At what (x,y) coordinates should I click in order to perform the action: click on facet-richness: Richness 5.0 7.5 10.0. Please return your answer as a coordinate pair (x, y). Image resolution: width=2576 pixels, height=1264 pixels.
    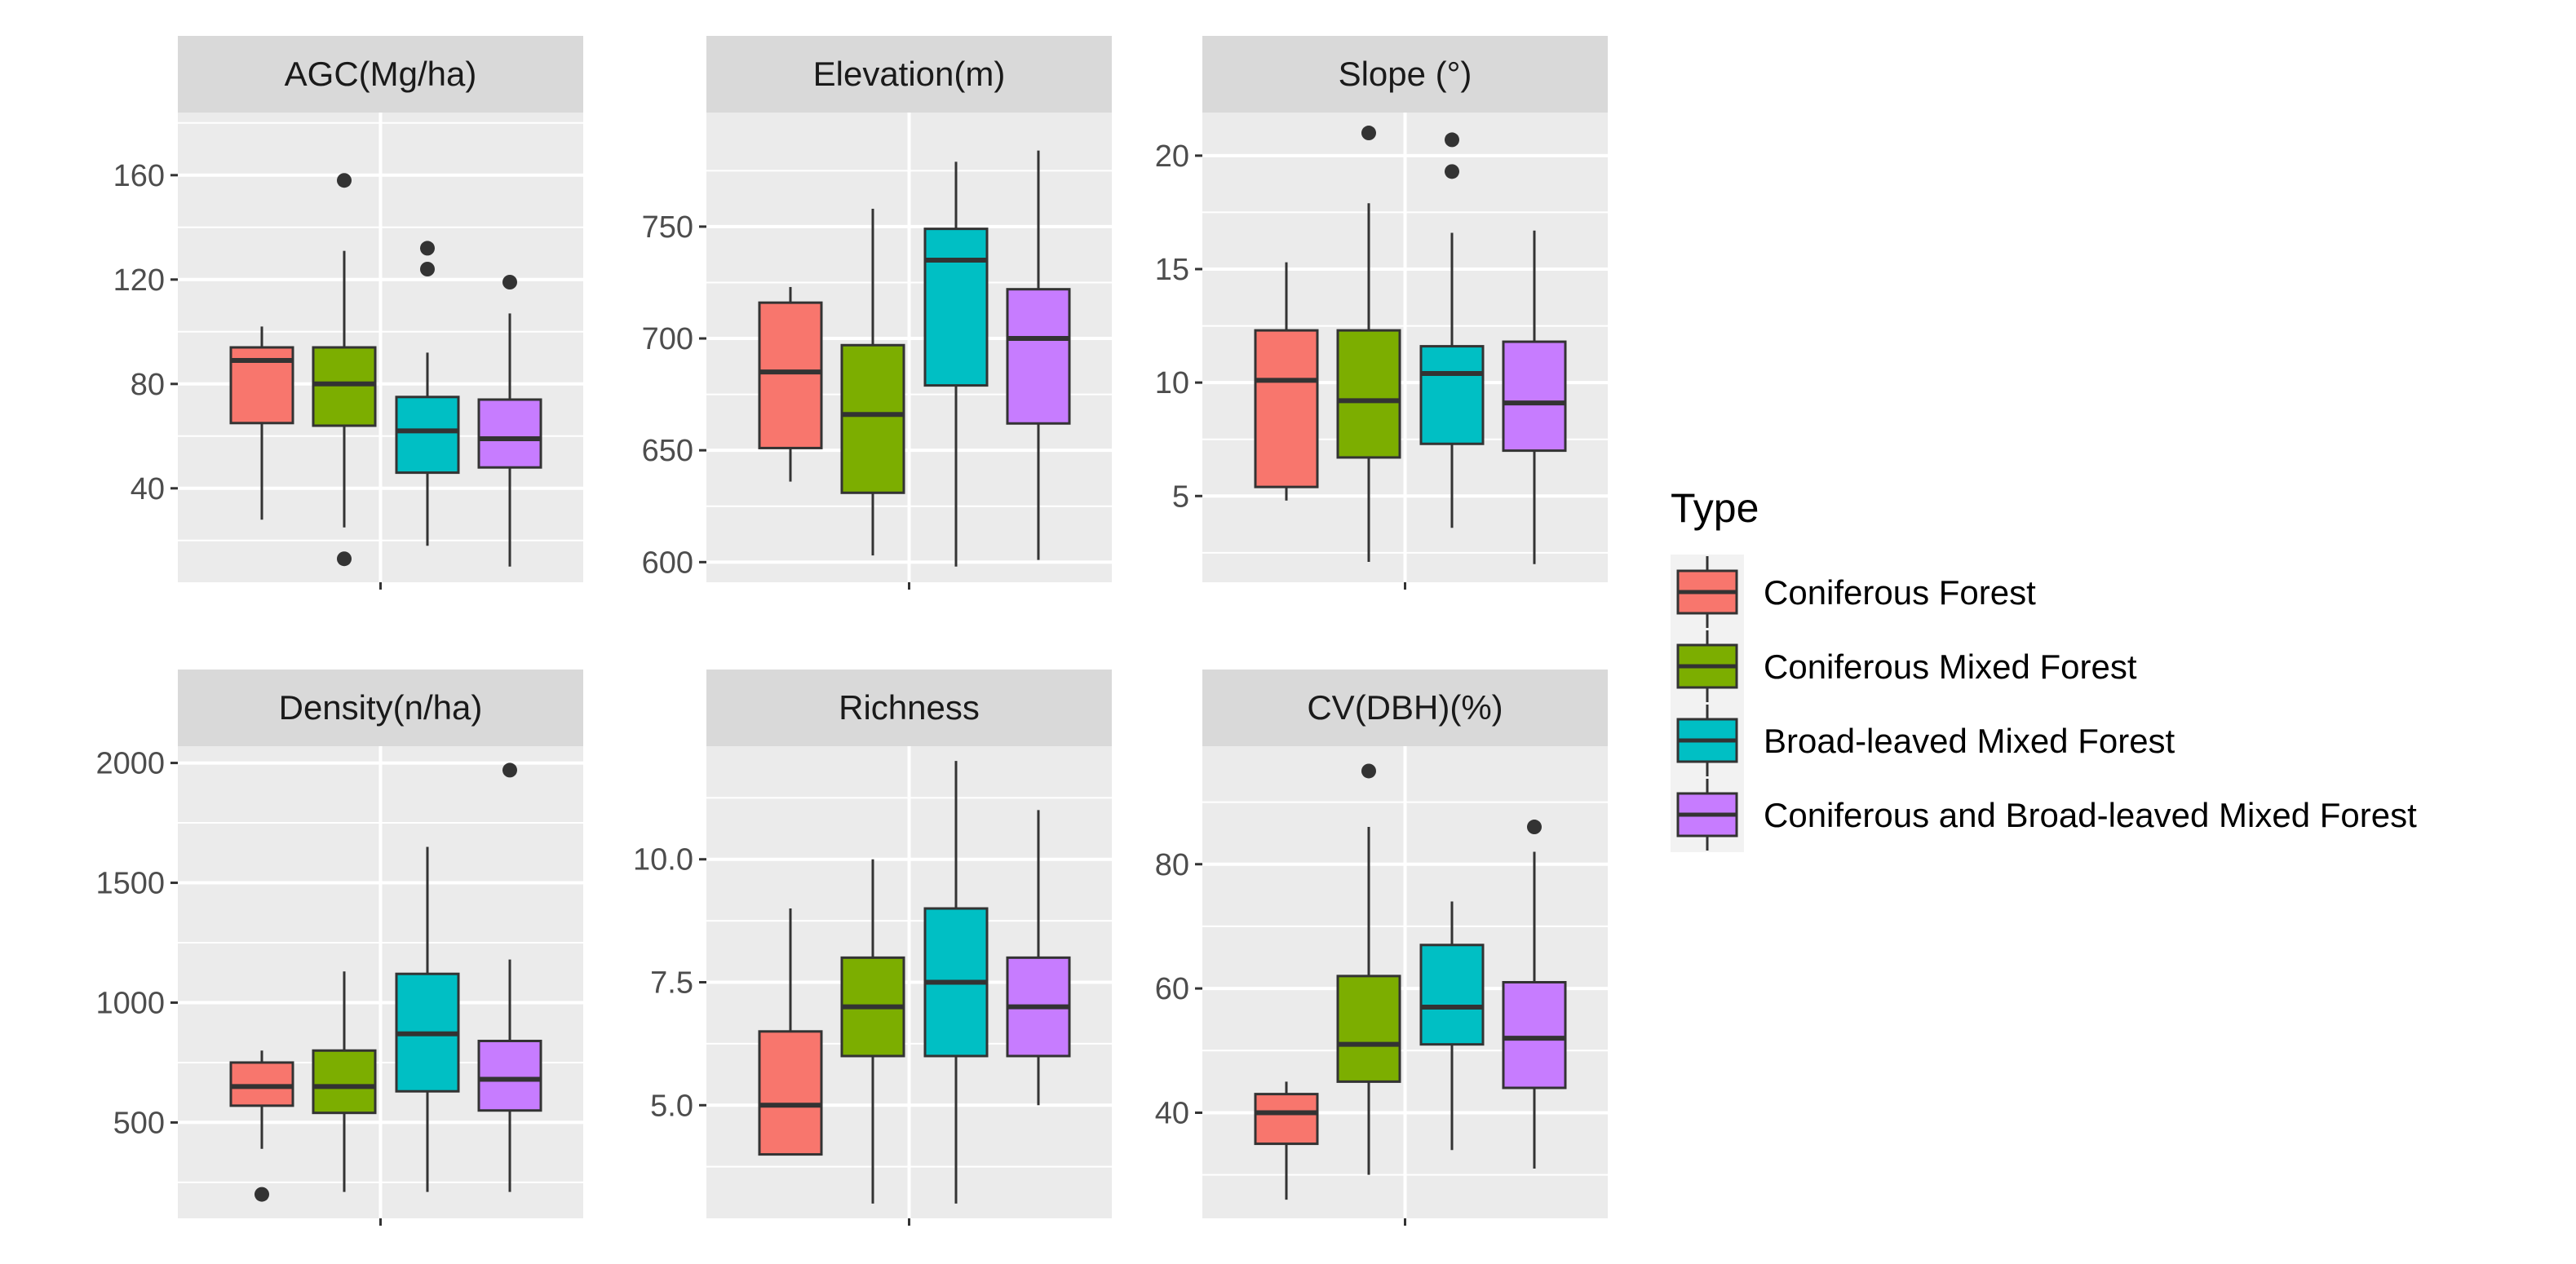
    Looking at the image, I should click on (872, 948).